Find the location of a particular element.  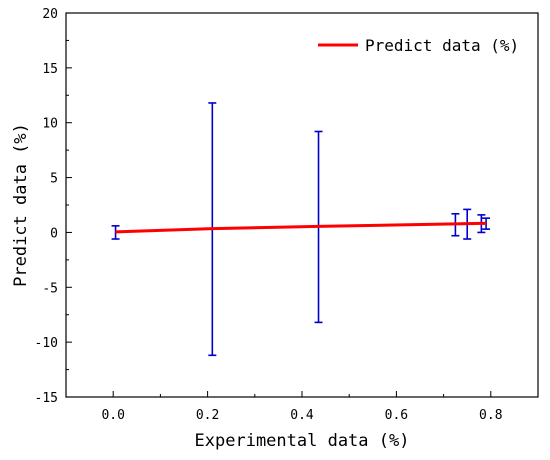

y-axis: -15 -10 -5 0 5 10 15 20 is located at coordinates (53, 206).